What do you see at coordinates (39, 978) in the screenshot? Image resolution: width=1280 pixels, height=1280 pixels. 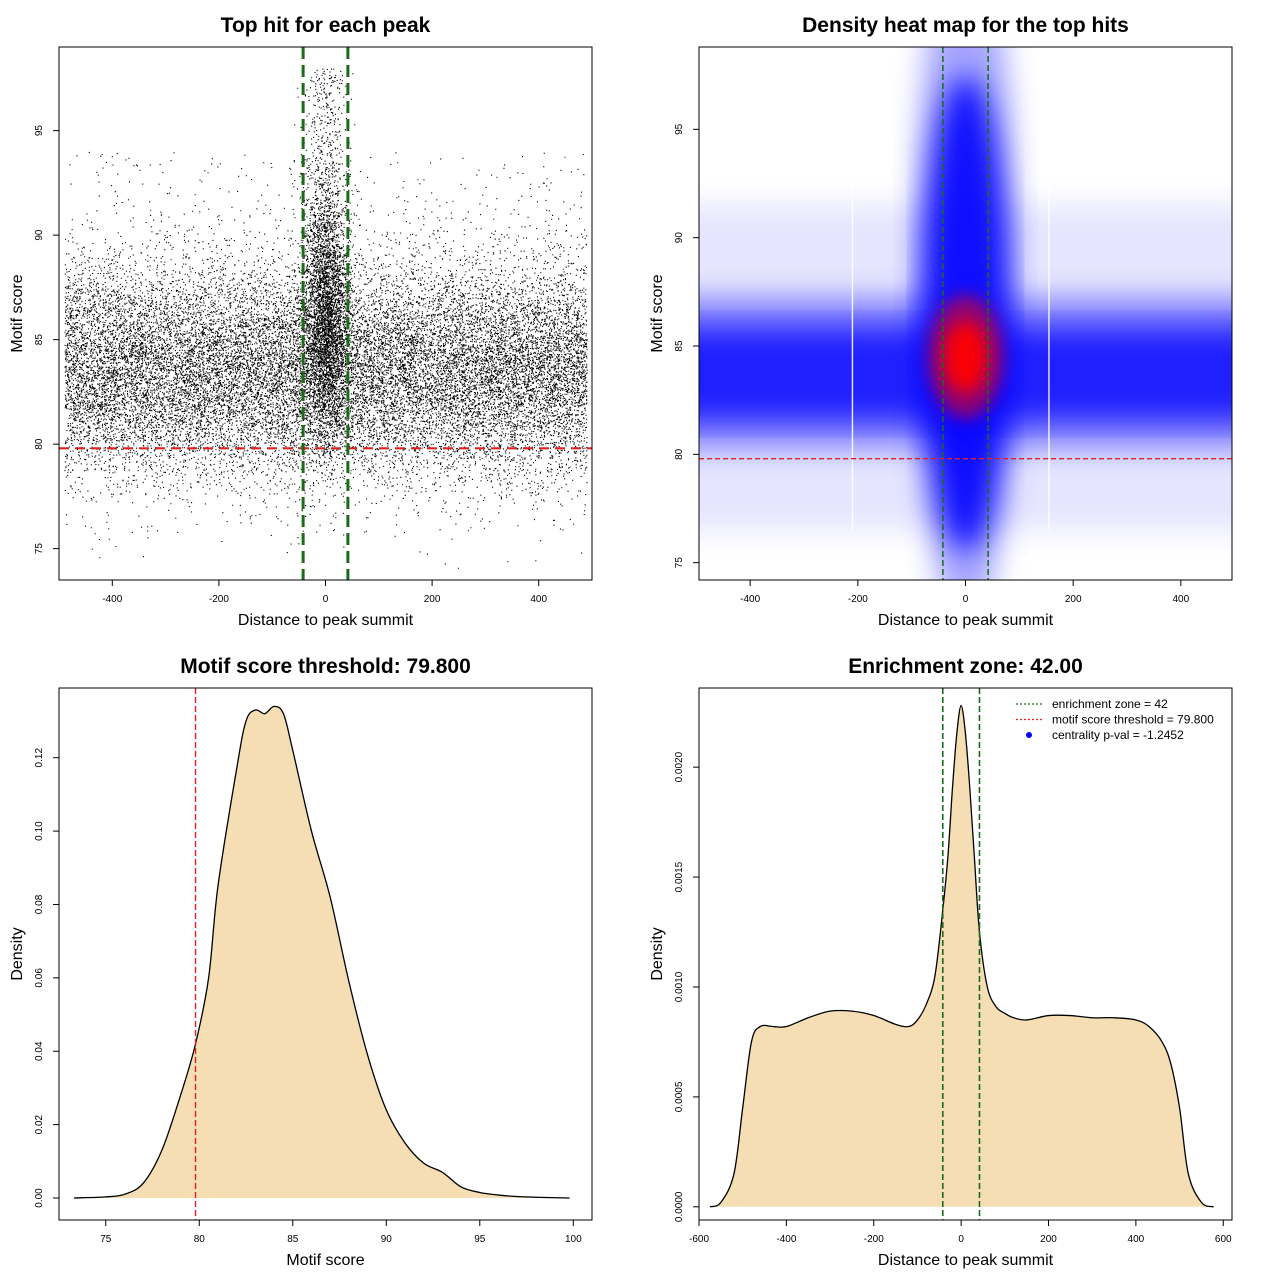 I see `y-tick-label: 0.06` at bounding box center [39, 978].